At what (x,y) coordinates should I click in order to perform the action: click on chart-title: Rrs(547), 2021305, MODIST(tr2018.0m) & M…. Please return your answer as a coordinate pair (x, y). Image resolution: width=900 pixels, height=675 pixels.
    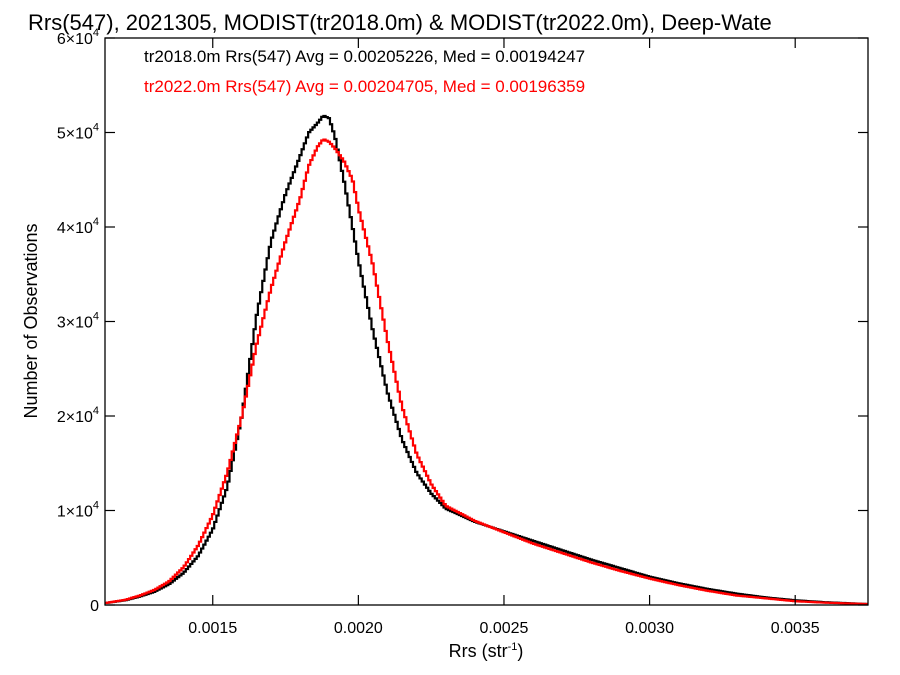
    Looking at the image, I should click on (400, 22).